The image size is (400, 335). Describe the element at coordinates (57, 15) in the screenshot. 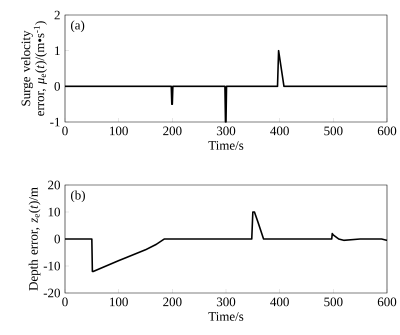

I see `y-tick-label: 2` at that location.